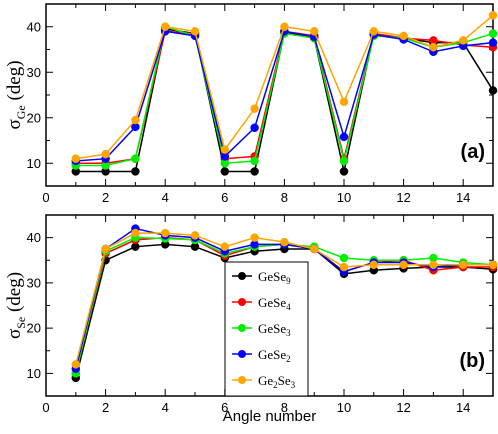 The image size is (498, 434). Describe the element at coordinates (288, 307) in the screenshot. I see `legend-label-subscript: 4` at that location.